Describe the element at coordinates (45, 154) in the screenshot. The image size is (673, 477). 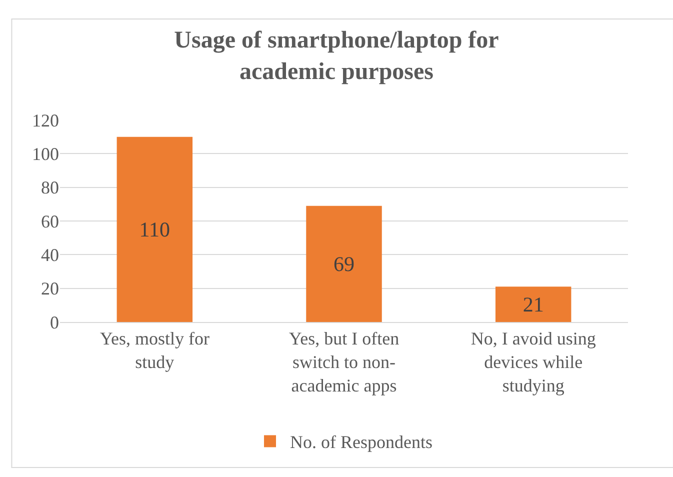
I see `y-tick-label: 100` at that location.